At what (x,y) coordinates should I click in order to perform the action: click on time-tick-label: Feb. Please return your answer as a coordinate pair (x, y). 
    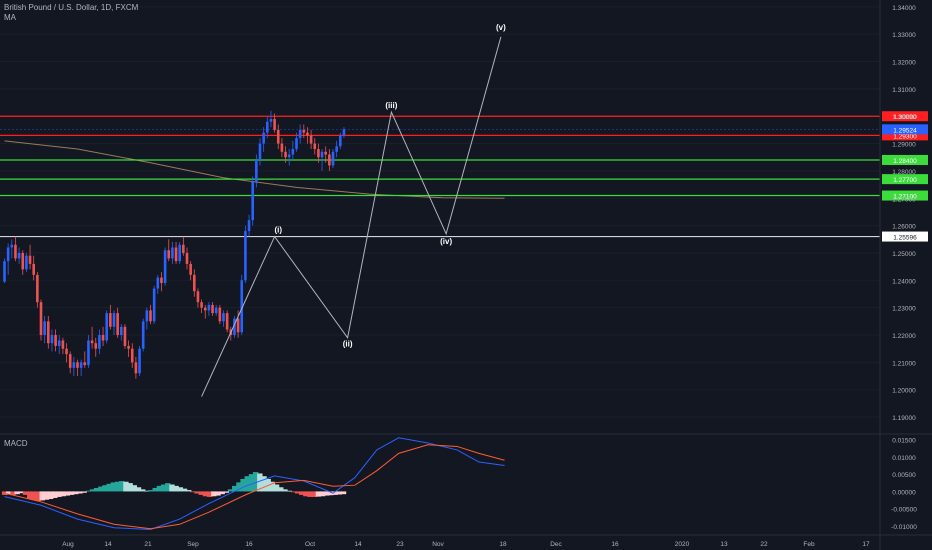
    Looking at the image, I should click on (809, 544).